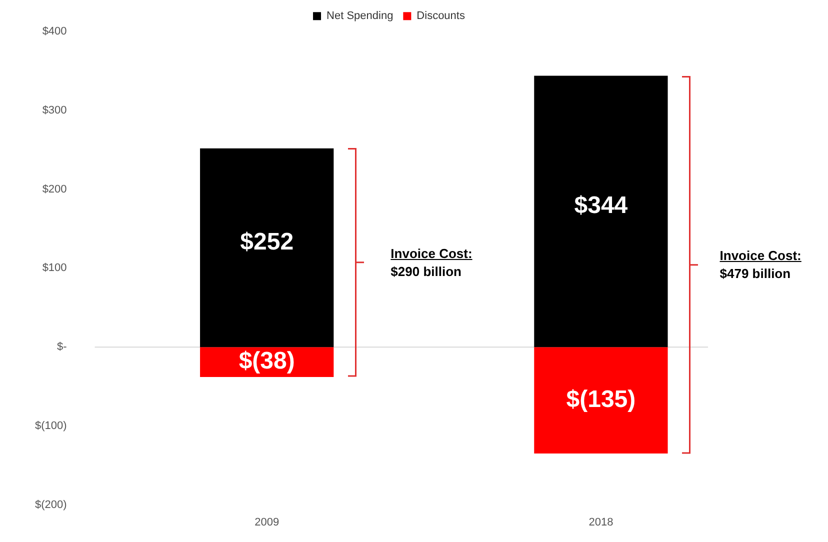  I want to click on legend-label: Net Spending, so click(360, 16).